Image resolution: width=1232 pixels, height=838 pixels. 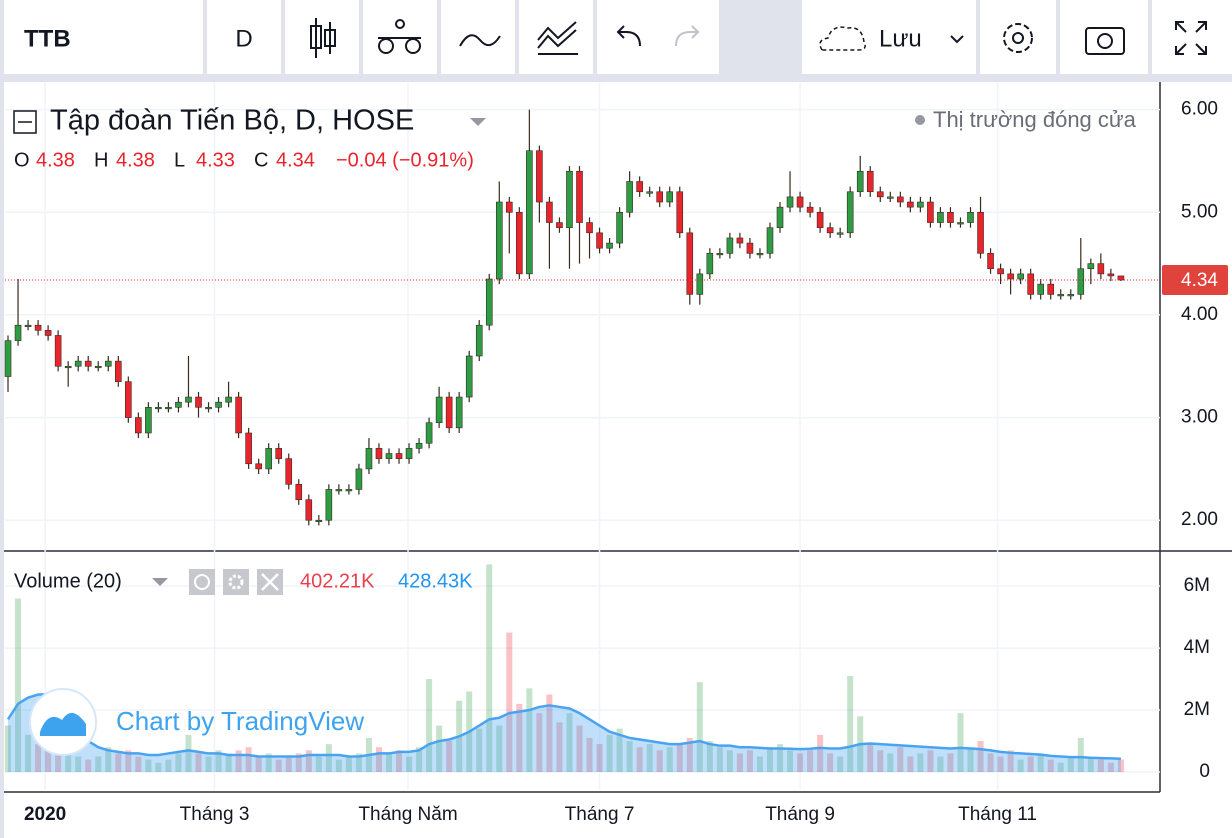 What do you see at coordinates (628, 36) in the screenshot?
I see `undo-icon` at bounding box center [628, 36].